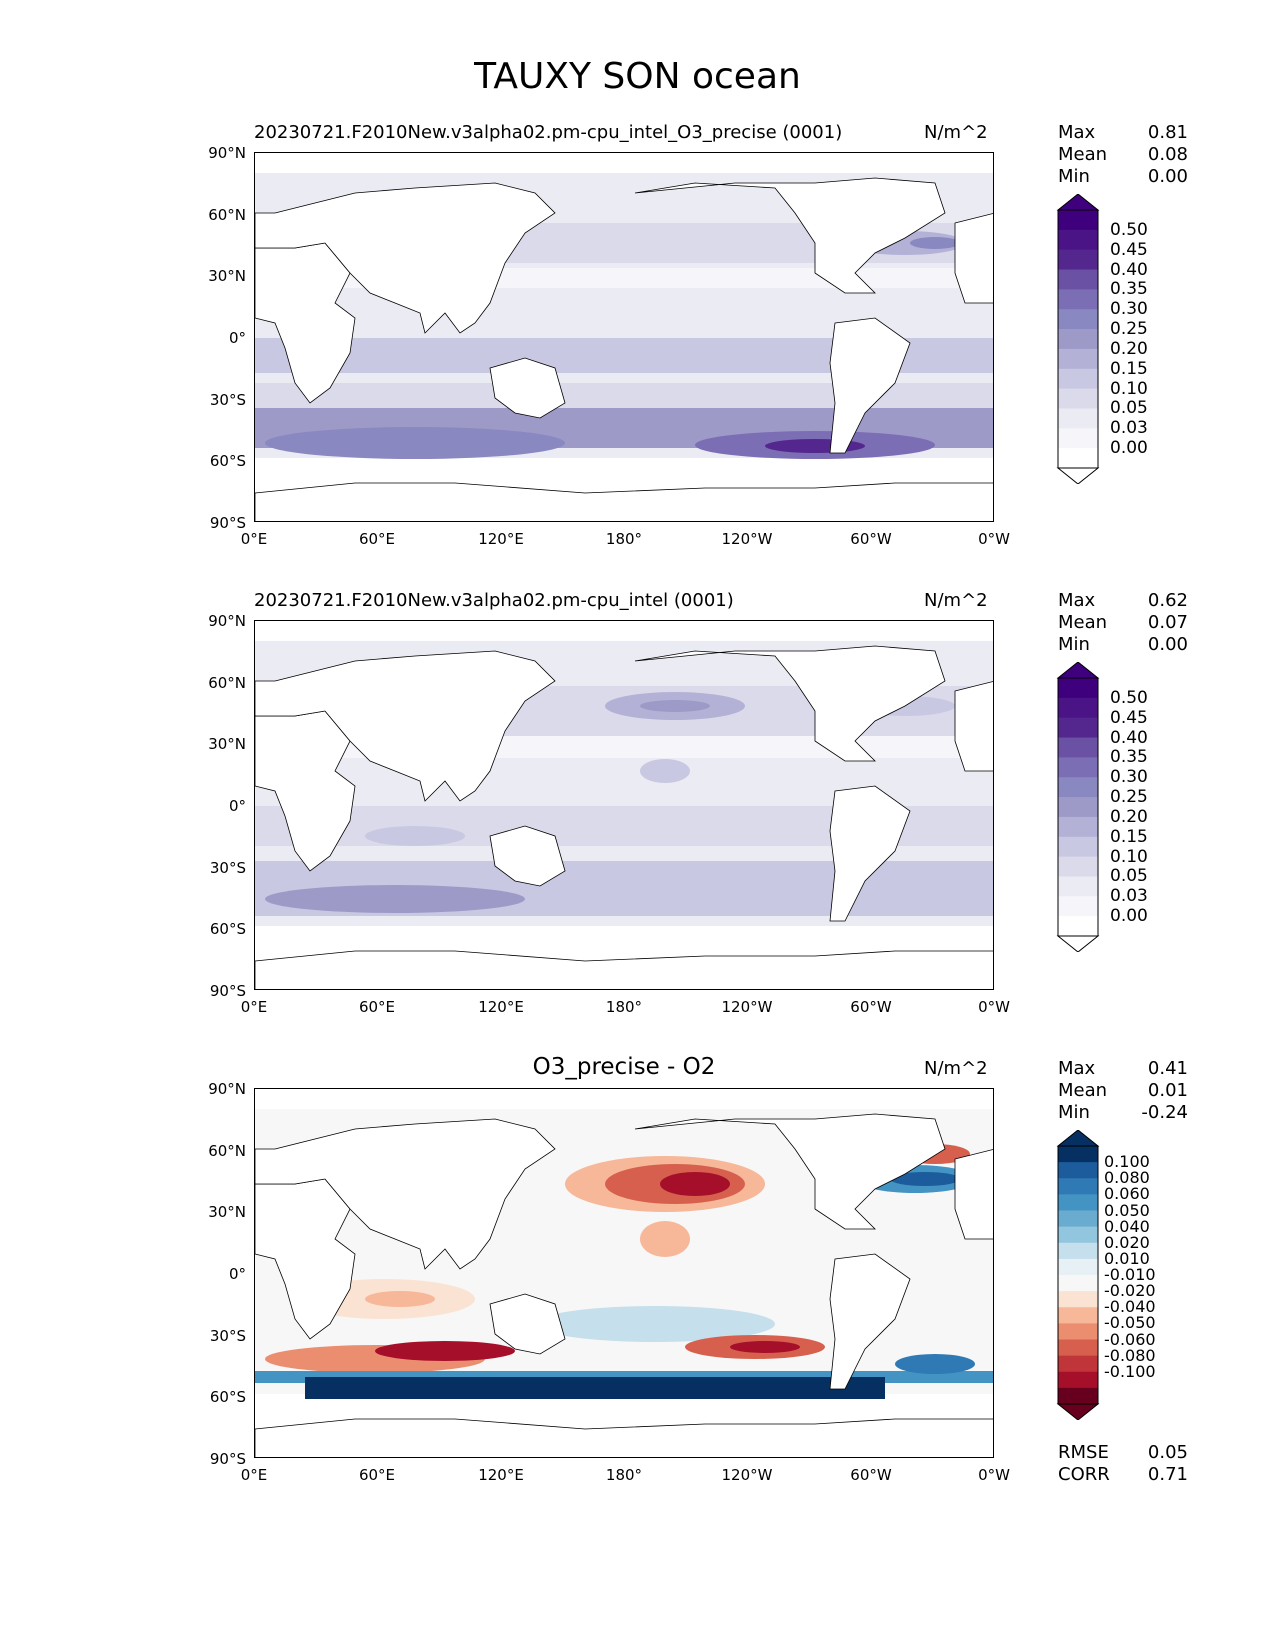 The image size is (1275, 1650). I want to click on colorbar-tick-label: -0.080, so click(1130, 1355).